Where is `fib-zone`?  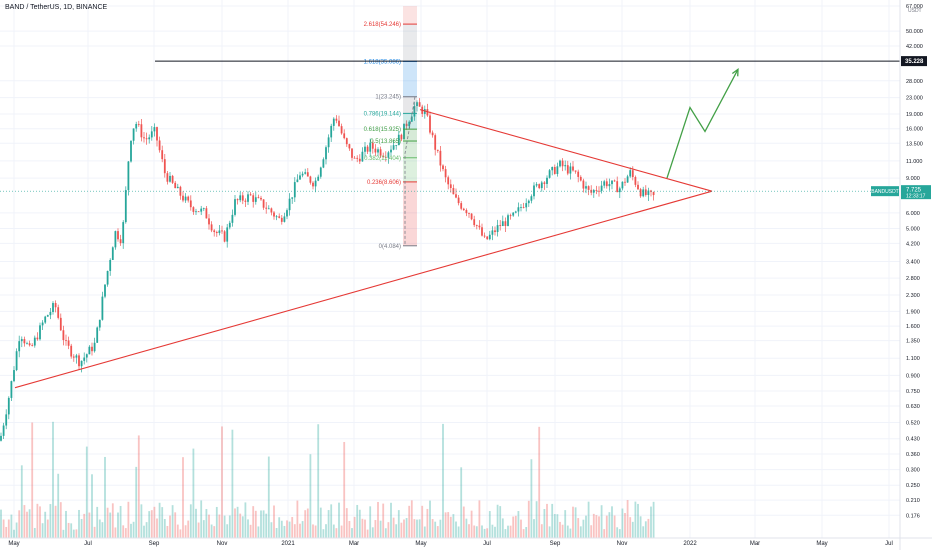 fib-zone is located at coordinates (410, 149).